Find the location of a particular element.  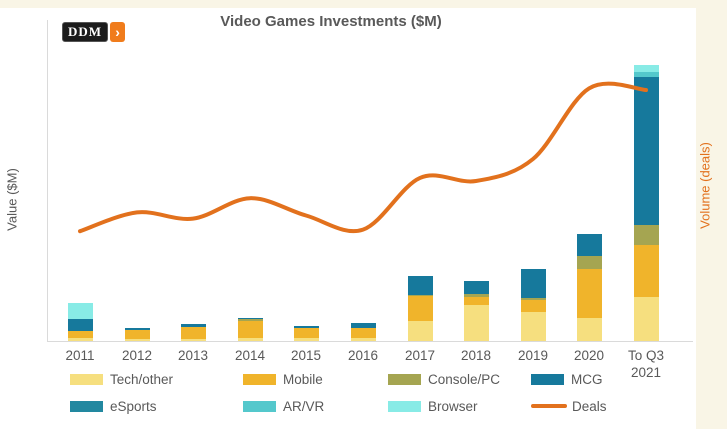

legend-swatch-tech is located at coordinates (86, 379).